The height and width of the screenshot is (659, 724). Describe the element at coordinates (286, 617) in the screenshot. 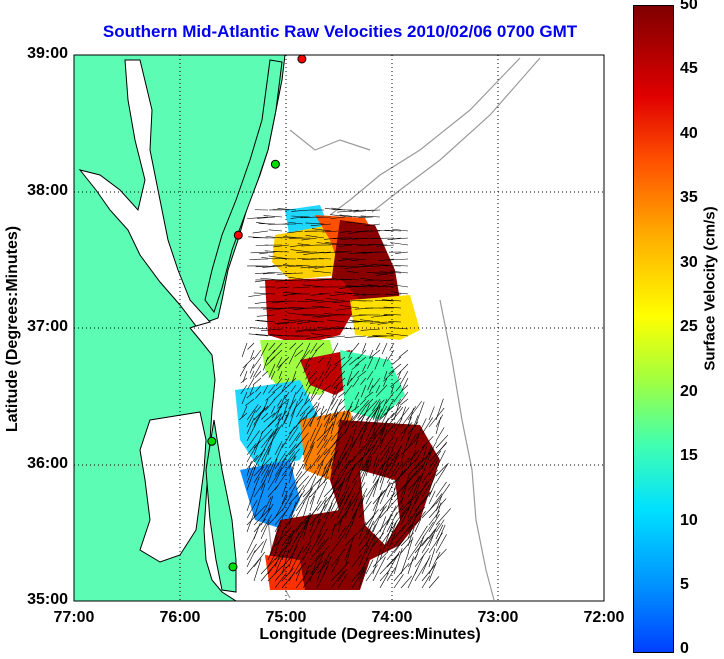

I see `x-tick-label: 75:00` at that location.